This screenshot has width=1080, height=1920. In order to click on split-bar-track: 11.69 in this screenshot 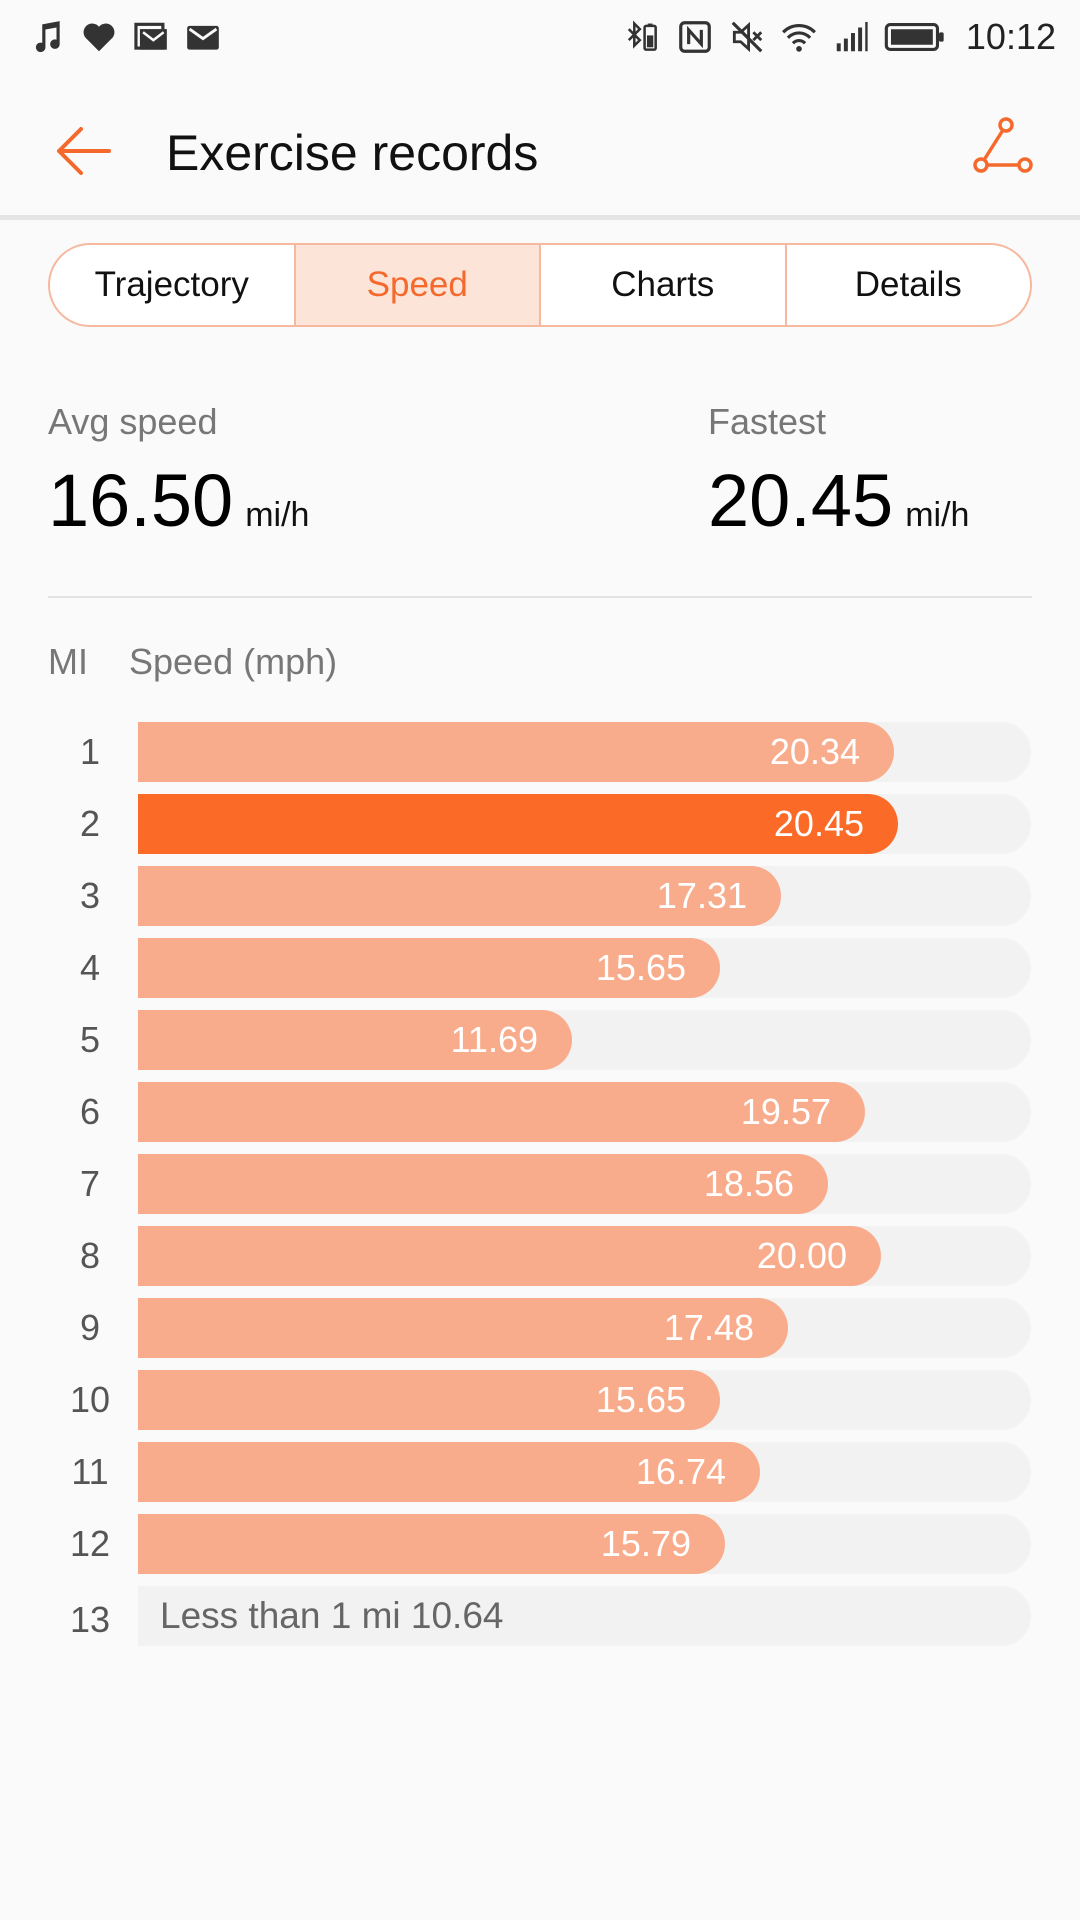, I will do `click(584, 1040)`.